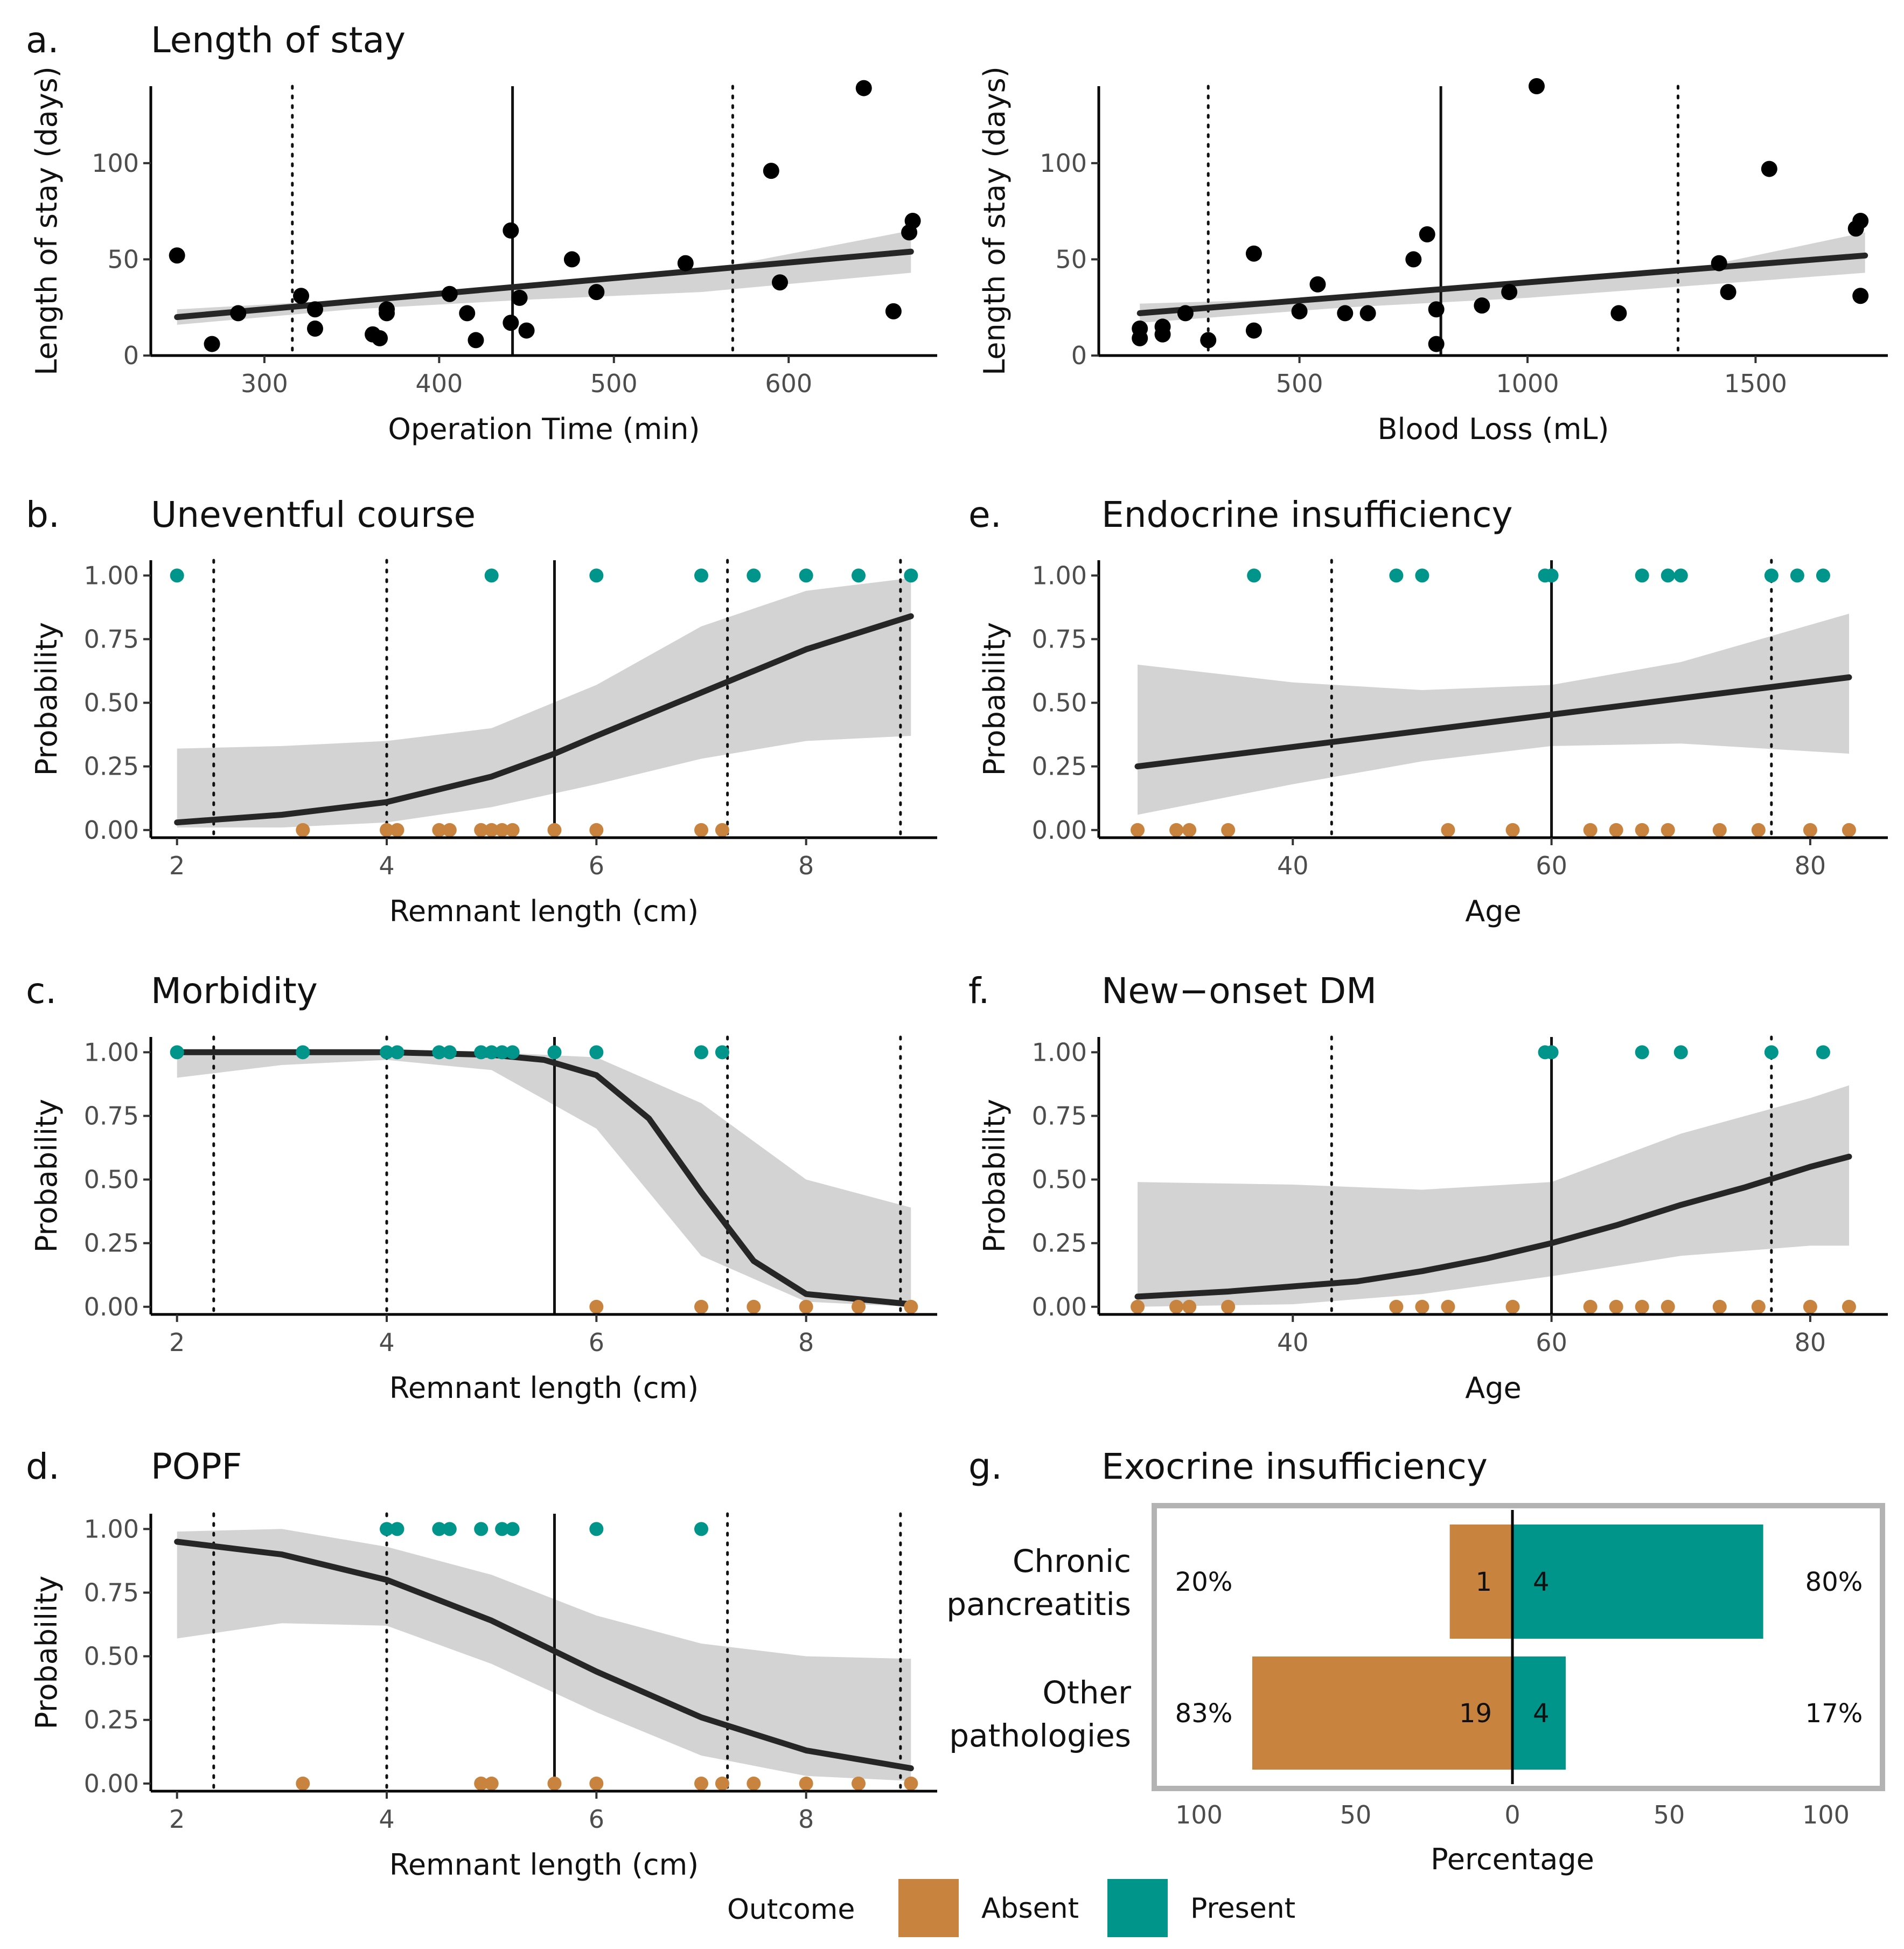  What do you see at coordinates (978, 991) in the screenshot?
I see `panel-label-f: f.` at bounding box center [978, 991].